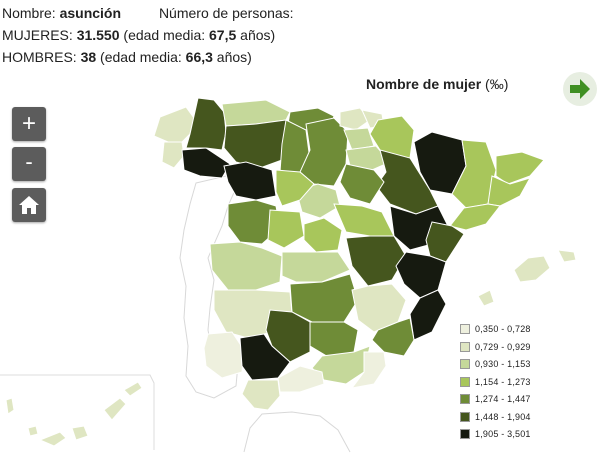 This screenshot has width=600, height=453. What do you see at coordinates (173, 155) in the screenshot?
I see `province-pontevedra` at bounding box center [173, 155].